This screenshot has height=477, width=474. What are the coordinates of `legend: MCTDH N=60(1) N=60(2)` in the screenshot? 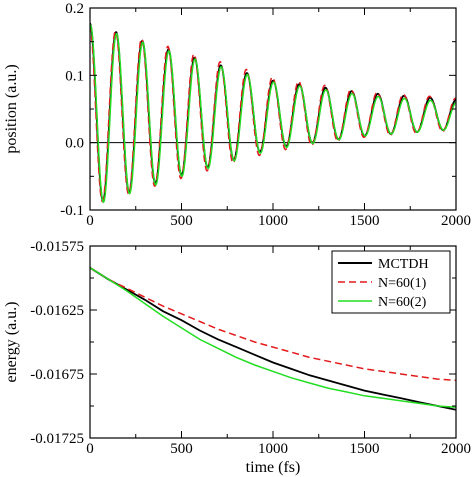 It's located at (391, 282).